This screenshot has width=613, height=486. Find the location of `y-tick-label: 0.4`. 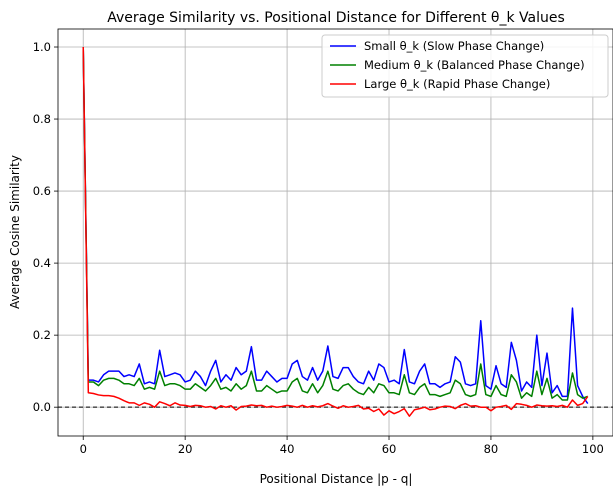

y-tick-label: 0.4 is located at coordinates (42, 263).